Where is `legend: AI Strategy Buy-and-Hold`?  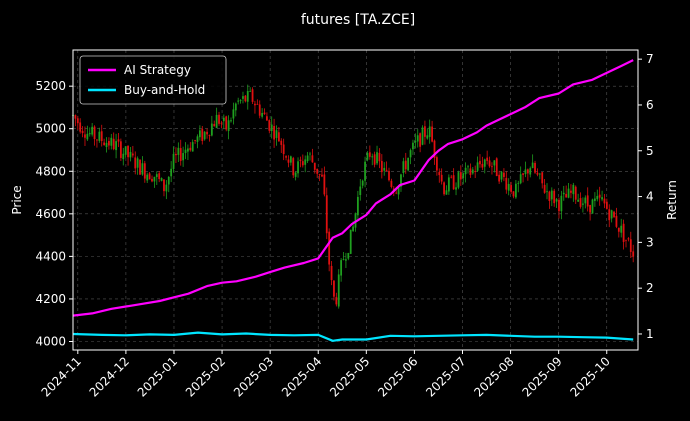
legend: AI Strategy Buy-and-Hold is located at coordinates (153, 80).